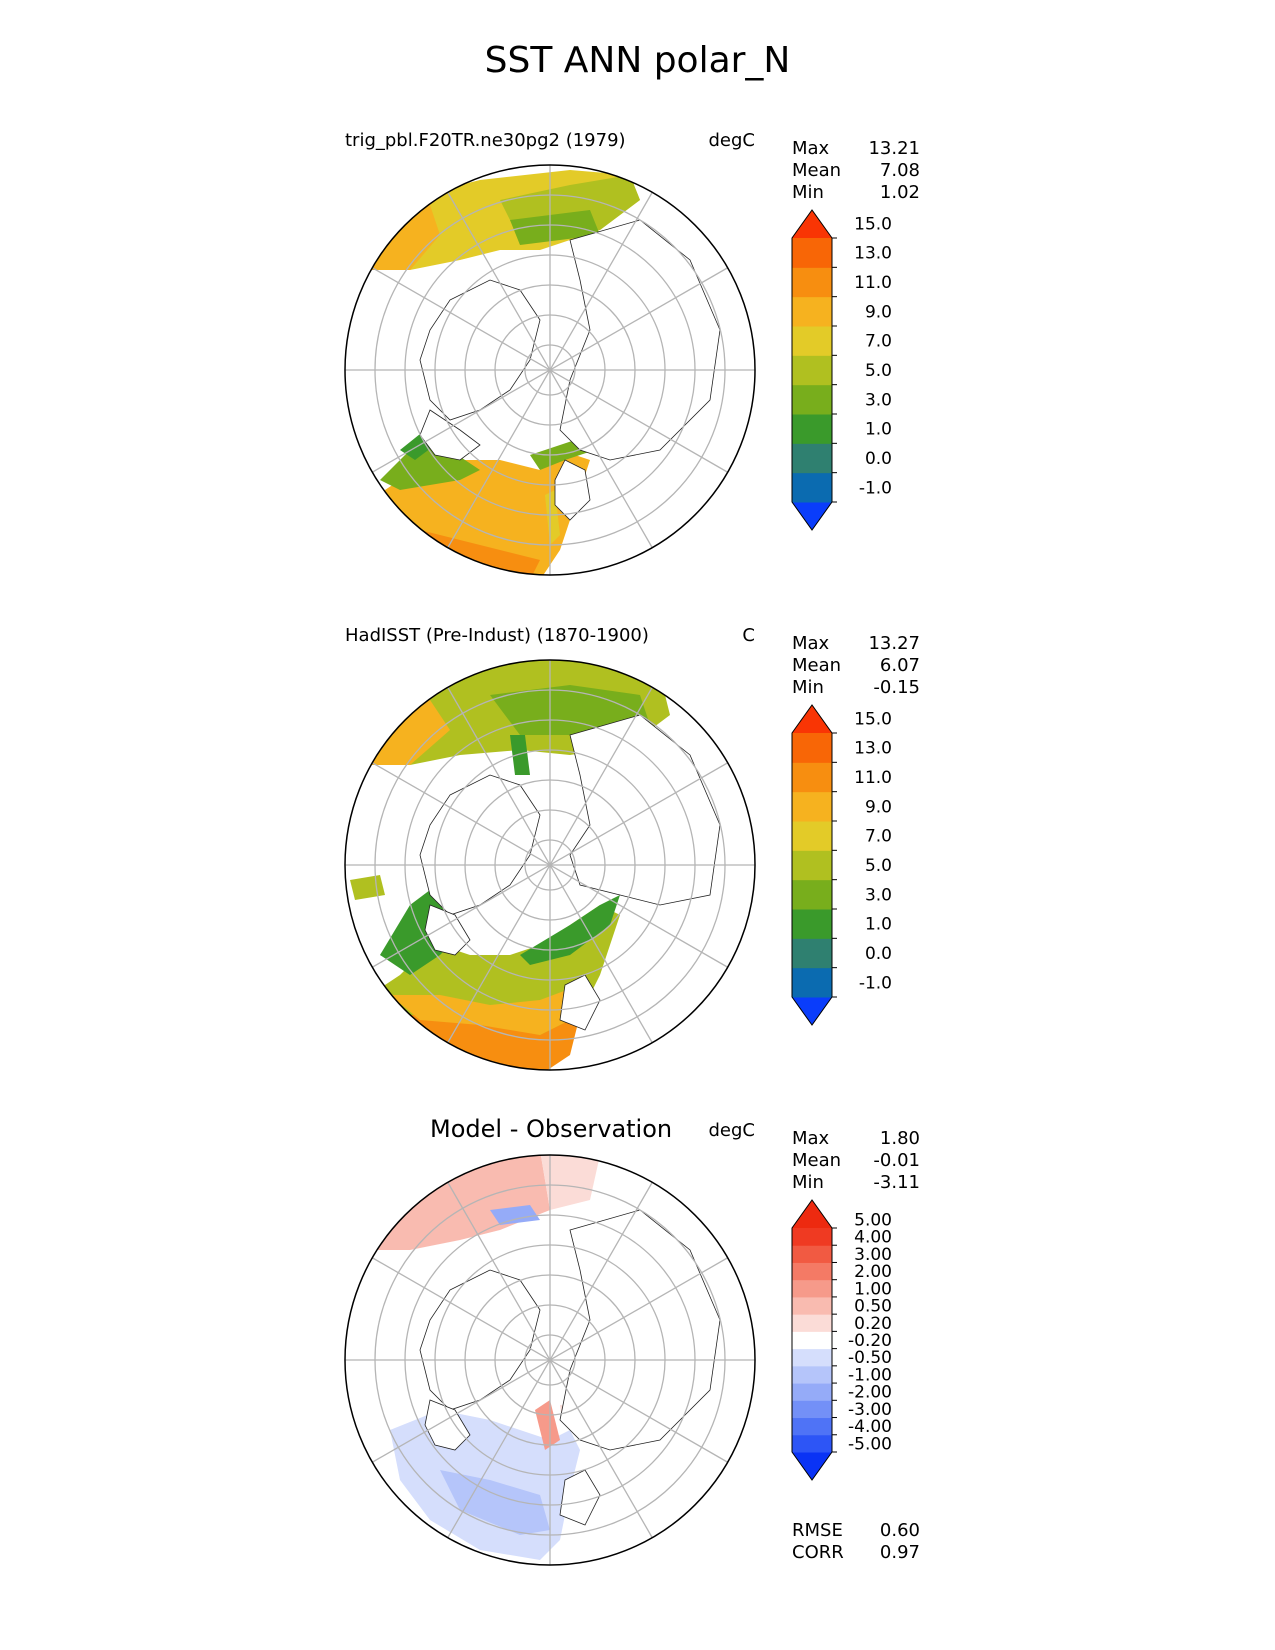  Describe the element at coordinates (870, 1341) in the screenshot. I see `colorbar-tick-label: -0.20` at that location.